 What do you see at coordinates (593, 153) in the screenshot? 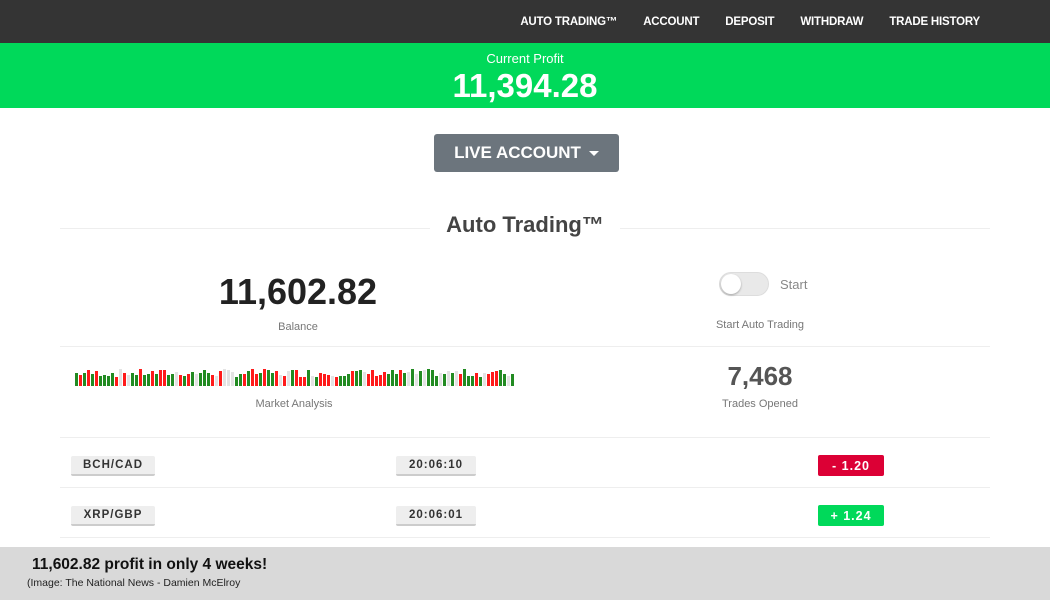
I see `caret-down-icon` at bounding box center [593, 153].